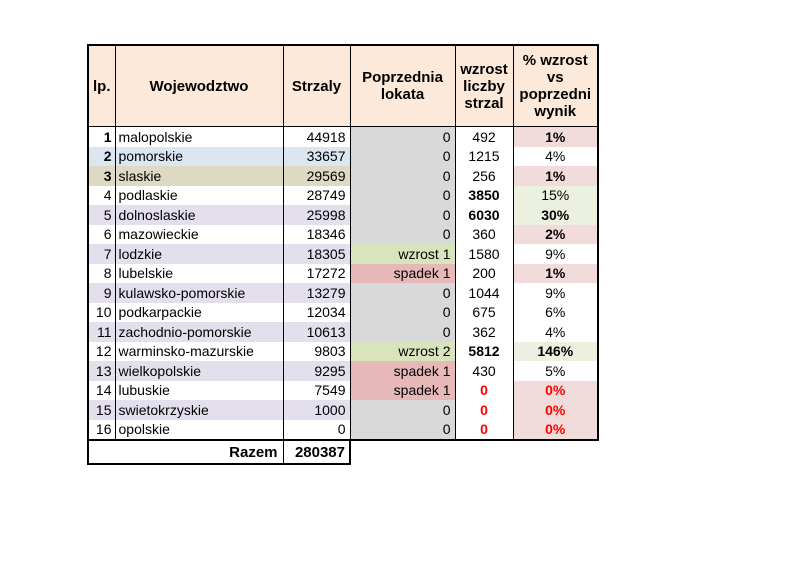  What do you see at coordinates (101, 351) in the screenshot?
I see `cell-lp: 12` at bounding box center [101, 351].